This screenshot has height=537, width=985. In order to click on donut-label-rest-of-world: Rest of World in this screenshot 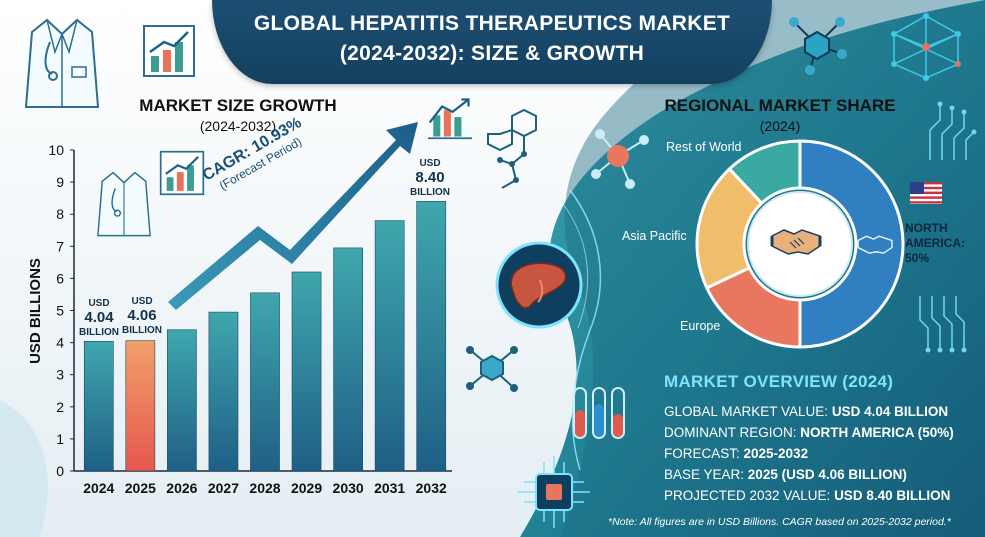, I will do `click(704, 147)`.